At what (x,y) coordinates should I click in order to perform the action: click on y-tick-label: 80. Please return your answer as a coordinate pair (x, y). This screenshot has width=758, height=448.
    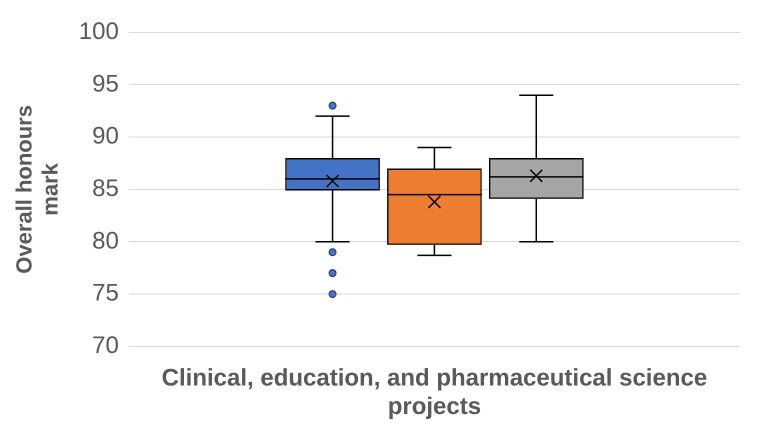
    Looking at the image, I should click on (105, 240).